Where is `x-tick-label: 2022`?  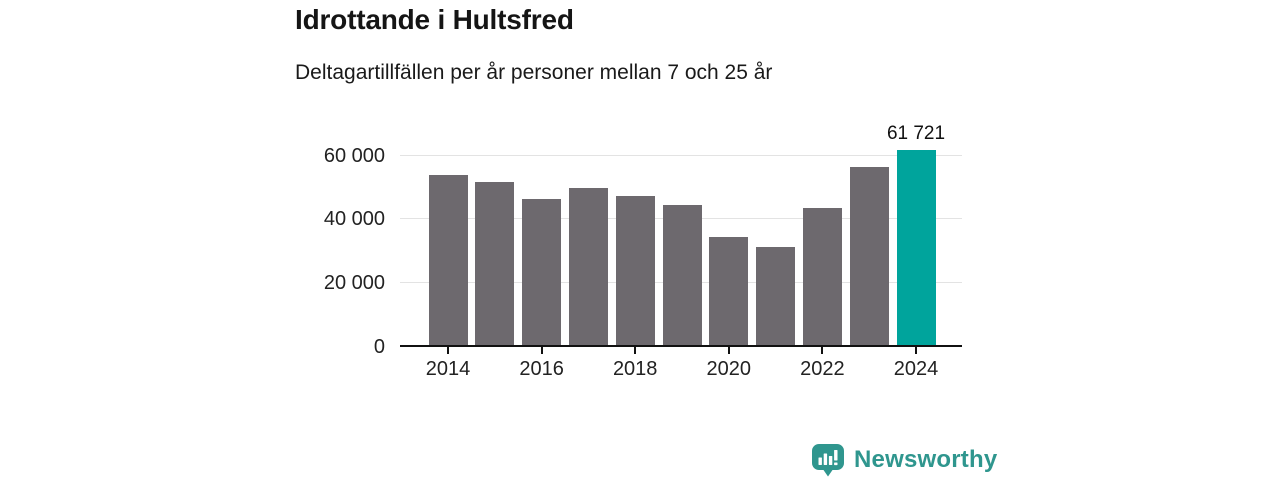
x-tick-label: 2022 is located at coordinates (822, 369).